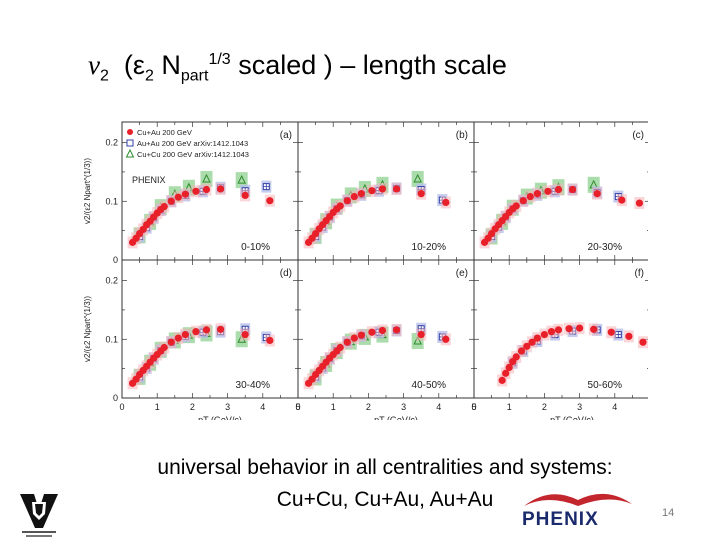 This screenshot has height=540, width=720. I want to click on x-tick-label: 2, so click(368, 407).